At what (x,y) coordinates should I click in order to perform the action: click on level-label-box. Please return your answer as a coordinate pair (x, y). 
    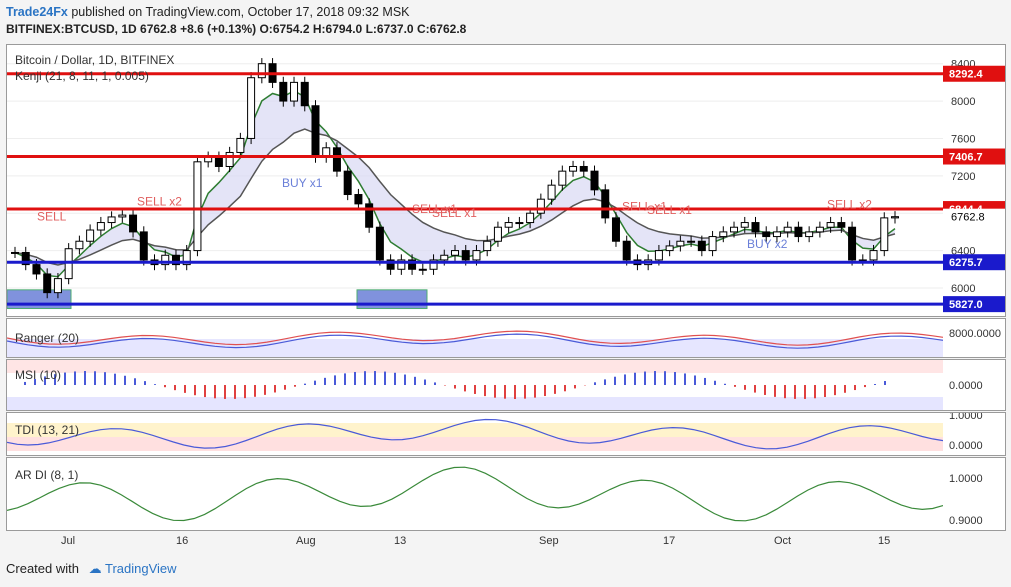
    Looking at the image, I should click on (974, 262).